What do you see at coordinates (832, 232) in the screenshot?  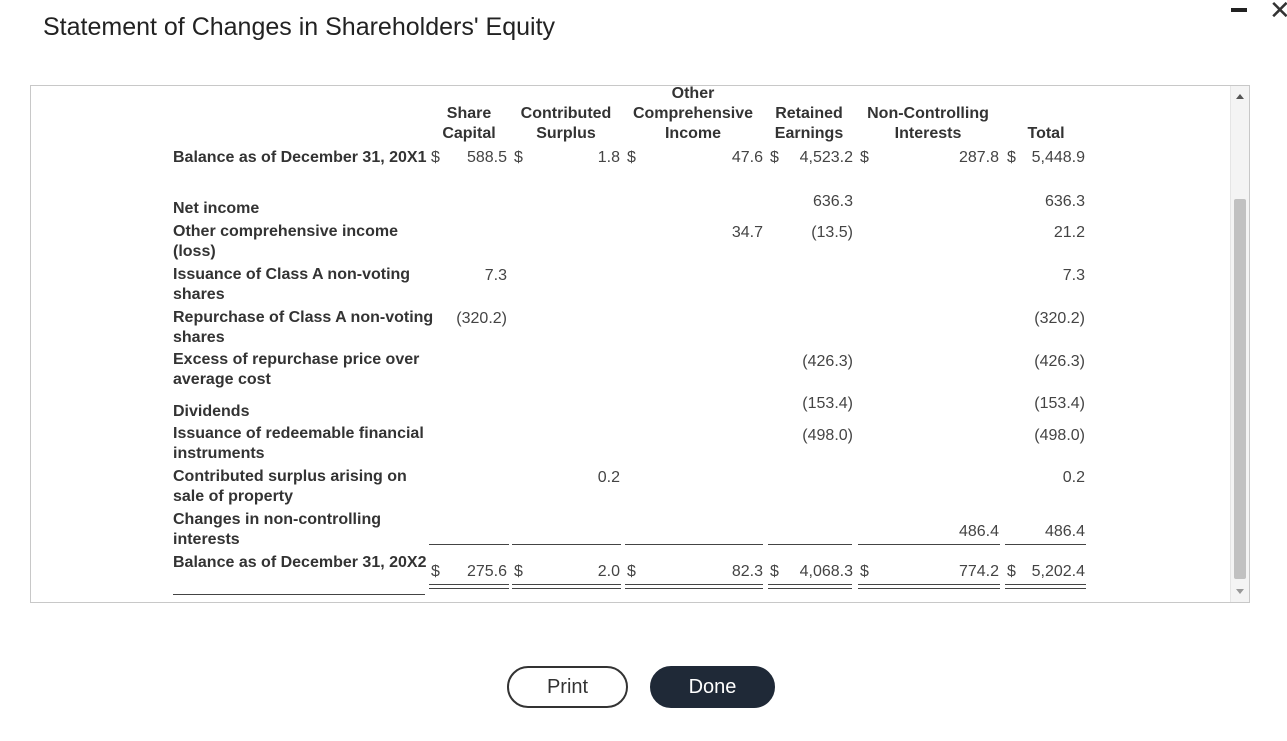 I see `cell-value: (13.5)` at bounding box center [832, 232].